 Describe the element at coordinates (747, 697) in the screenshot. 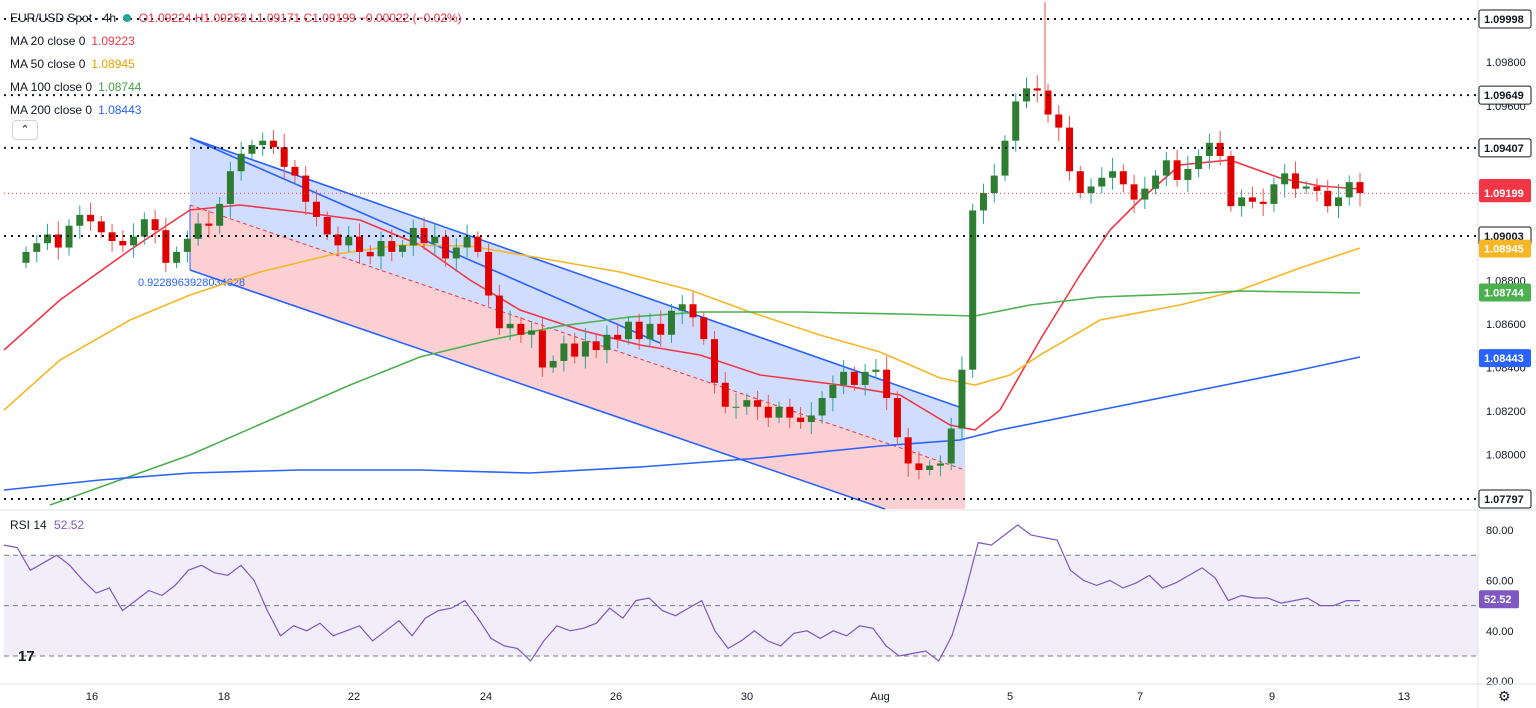

I see `time-tick-label: 30` at that location.